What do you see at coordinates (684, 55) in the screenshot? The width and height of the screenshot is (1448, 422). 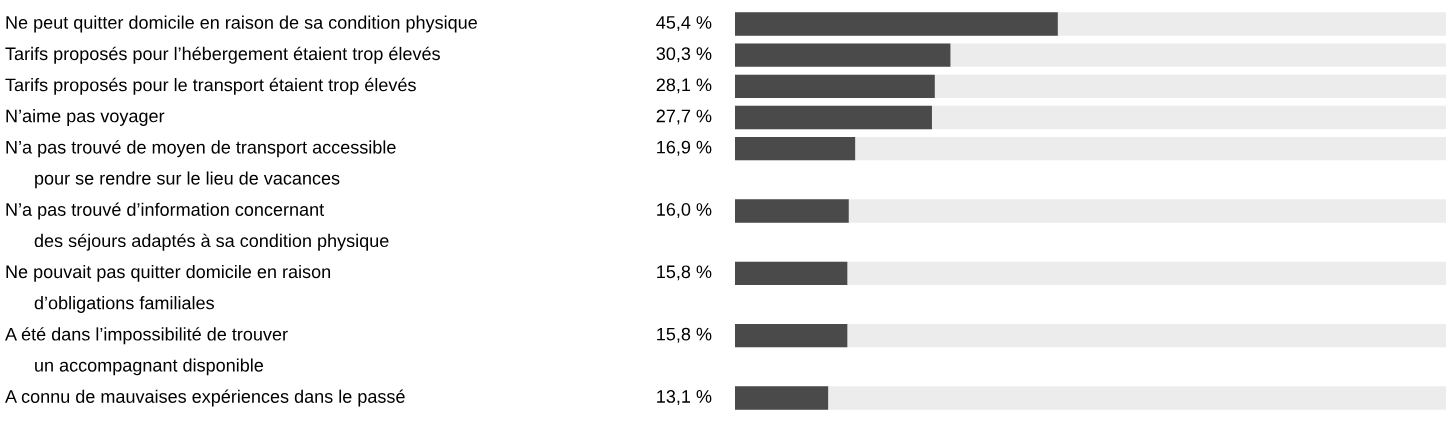 I see `data-label: 30,3 %` at bounding box center [684, 55].